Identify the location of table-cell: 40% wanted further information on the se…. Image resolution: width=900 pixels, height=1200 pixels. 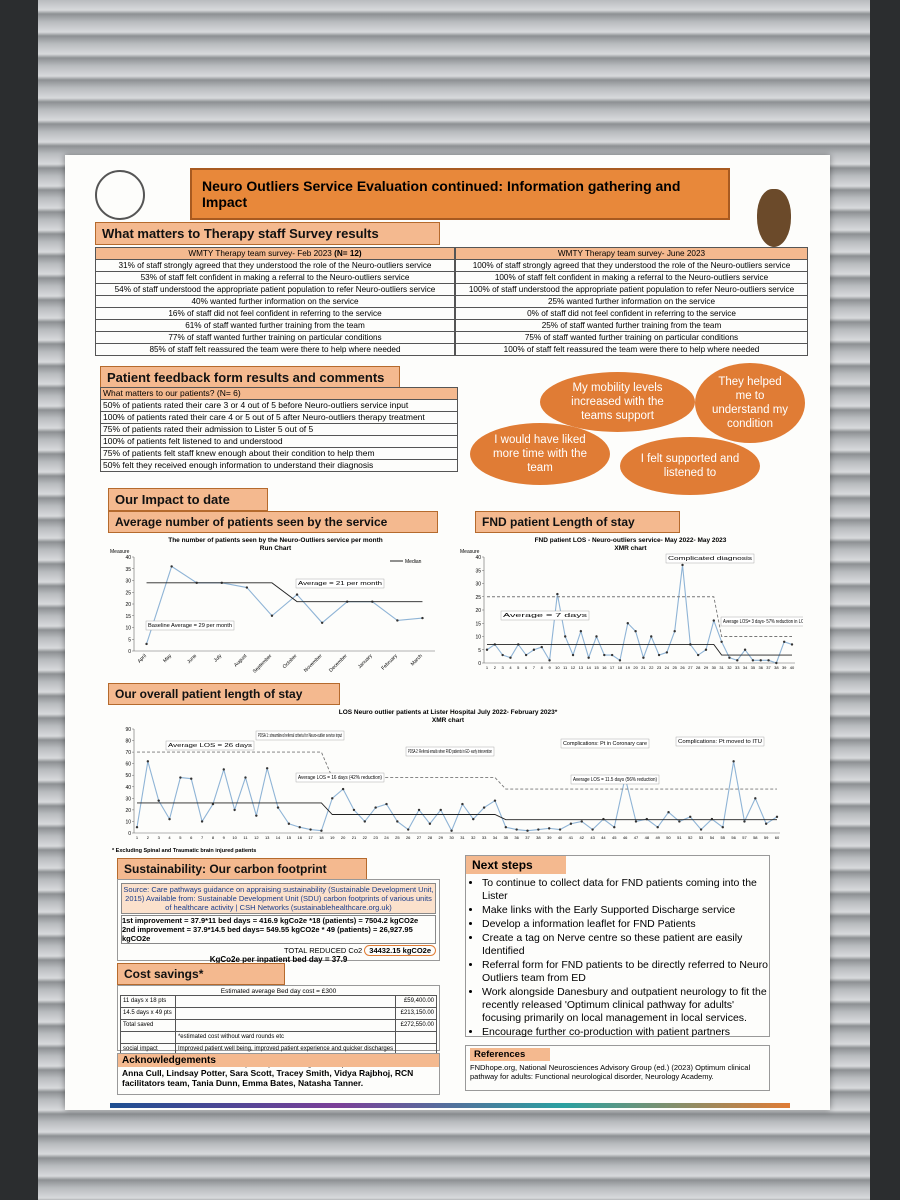
(275, 301).